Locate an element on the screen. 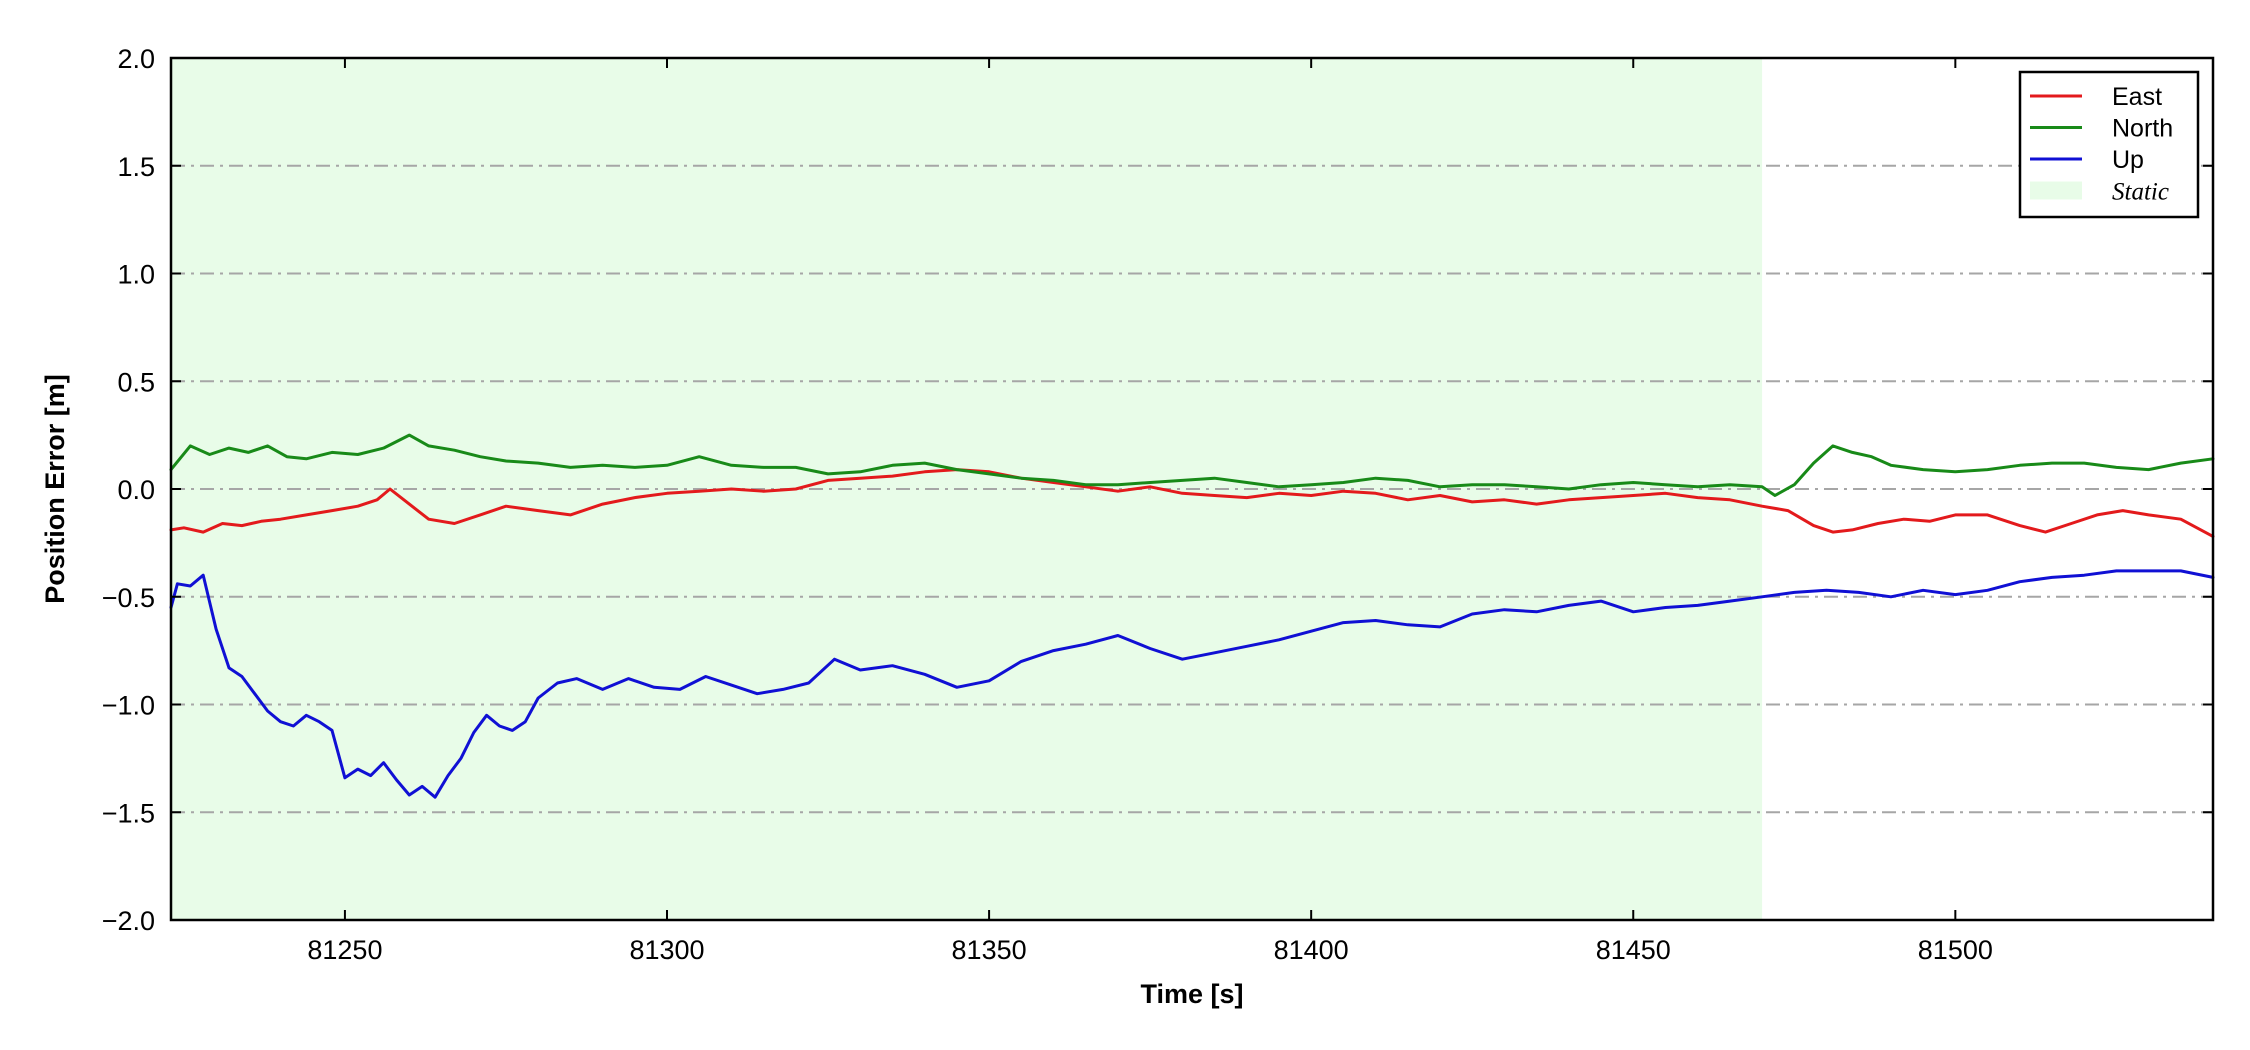 Image resolution: width=2250 pixels, height=1050 pixels. y-tick-label: −1.5 is located at coordinates (128, 813).